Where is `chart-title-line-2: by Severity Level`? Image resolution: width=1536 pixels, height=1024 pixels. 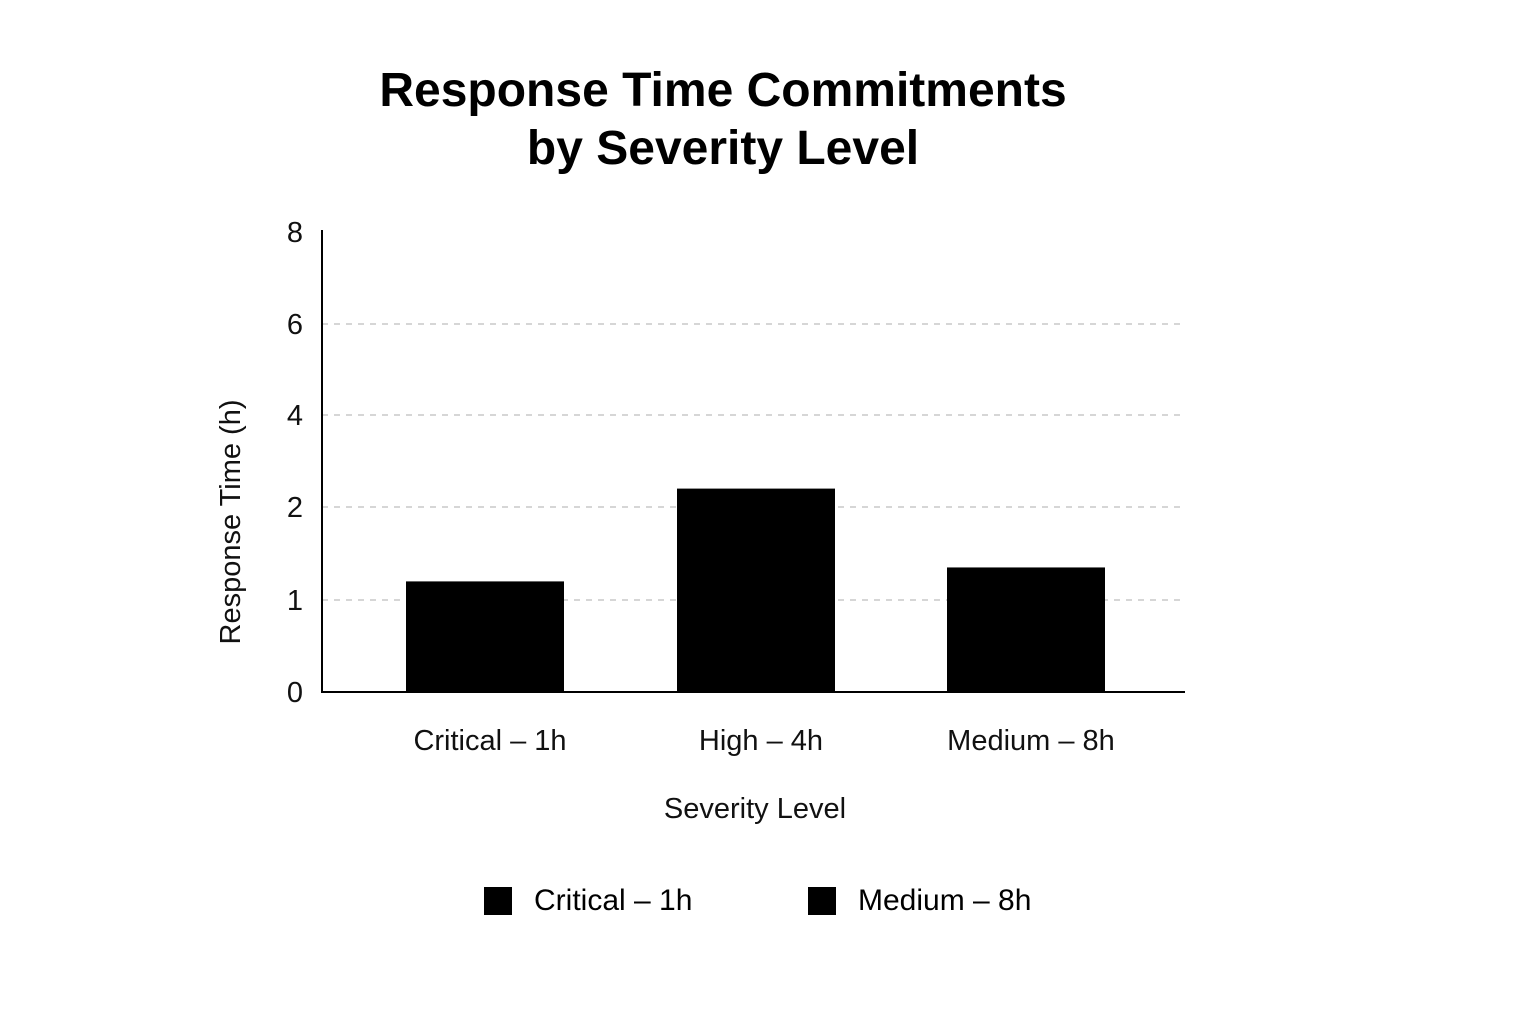 chart-title-line-2: by Severity Level is located at coordinates (723, 148).